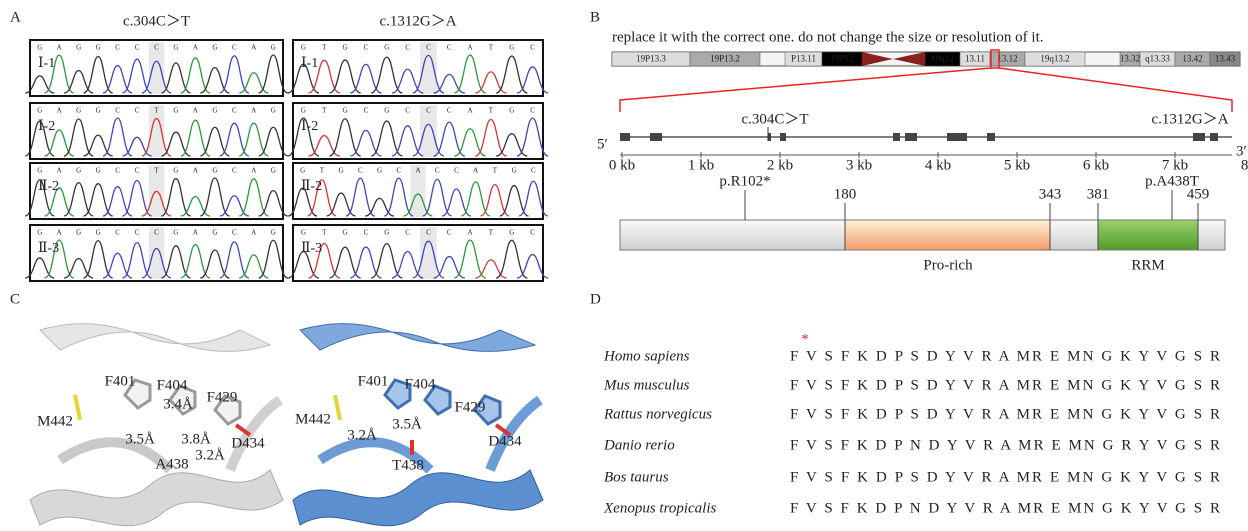 The image size is (1248, 531). What do you see at coordinates (657, 414) in the screenshot?
I see `species-name: Rattus norvegicus` at bounding box center [657, 414].